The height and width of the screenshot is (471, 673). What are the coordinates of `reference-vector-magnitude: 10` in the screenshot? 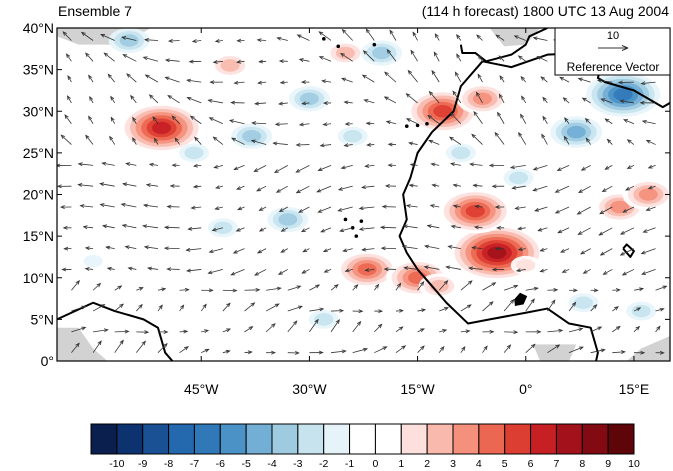 It's located at (613, 36).